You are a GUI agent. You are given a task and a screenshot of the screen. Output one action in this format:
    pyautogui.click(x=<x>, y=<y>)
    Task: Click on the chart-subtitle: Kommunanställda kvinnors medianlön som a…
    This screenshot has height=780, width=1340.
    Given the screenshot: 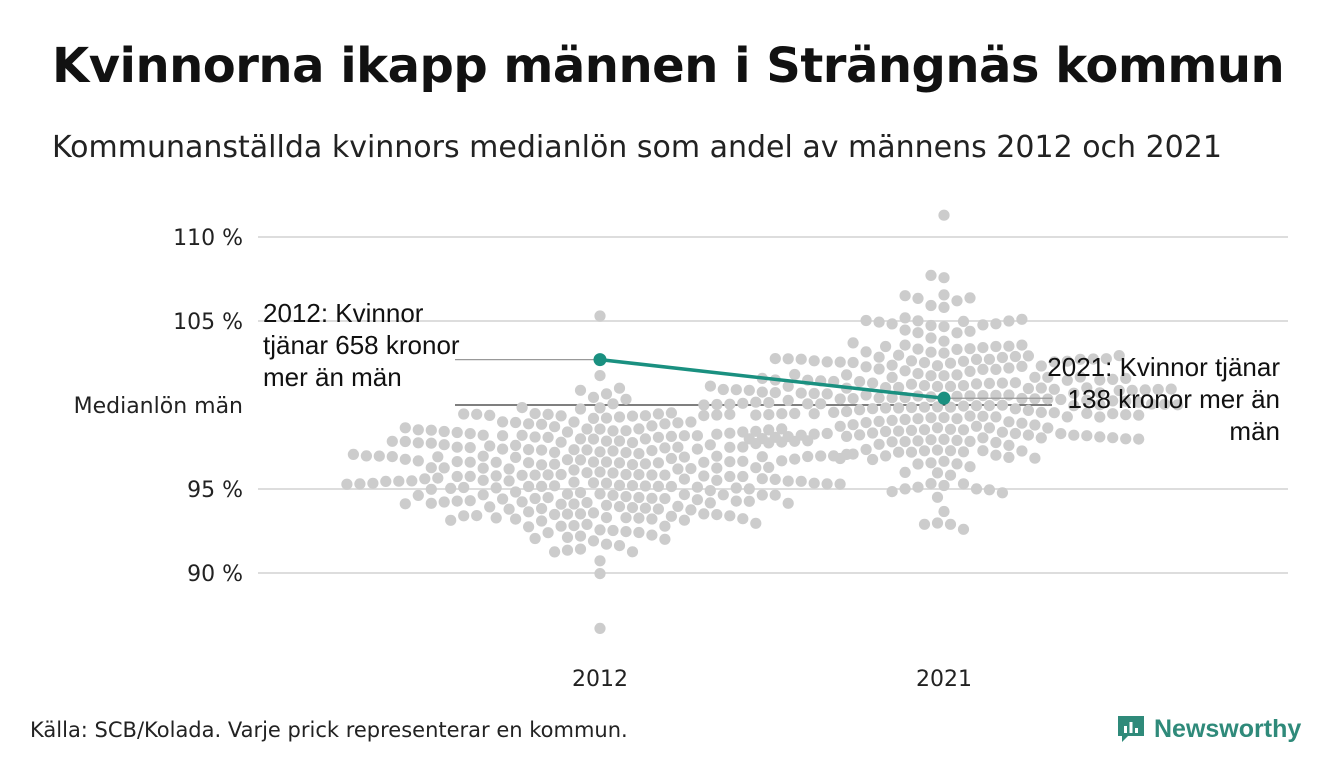 What is the action you would take?
    pyautogui.click(x=637, y=147)
    